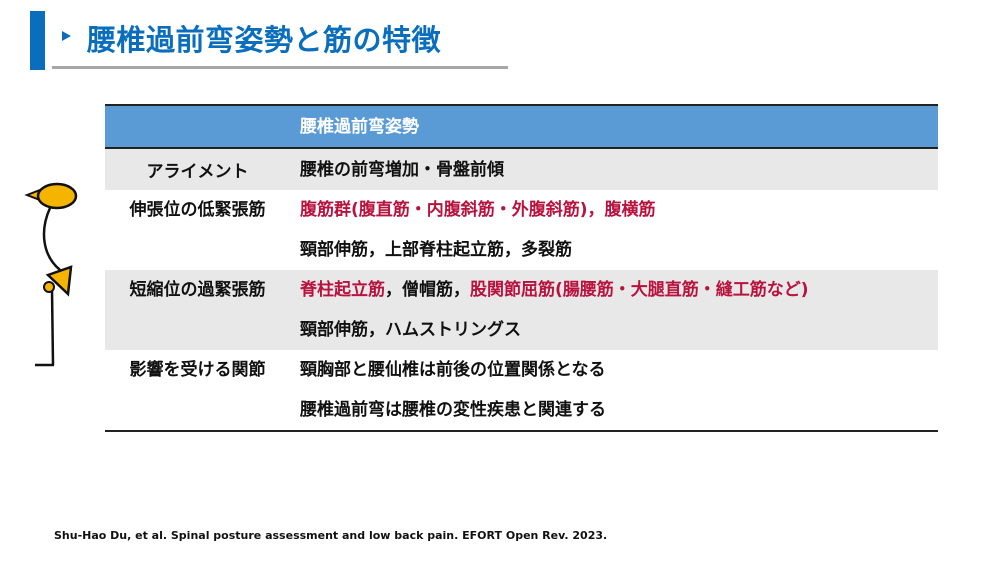 The image size is (1000, 563). Describe the element at coordinates (410, 330) in the screenshot. I see `content-text: 頸部伸筋，ハムストリングス` at that location.